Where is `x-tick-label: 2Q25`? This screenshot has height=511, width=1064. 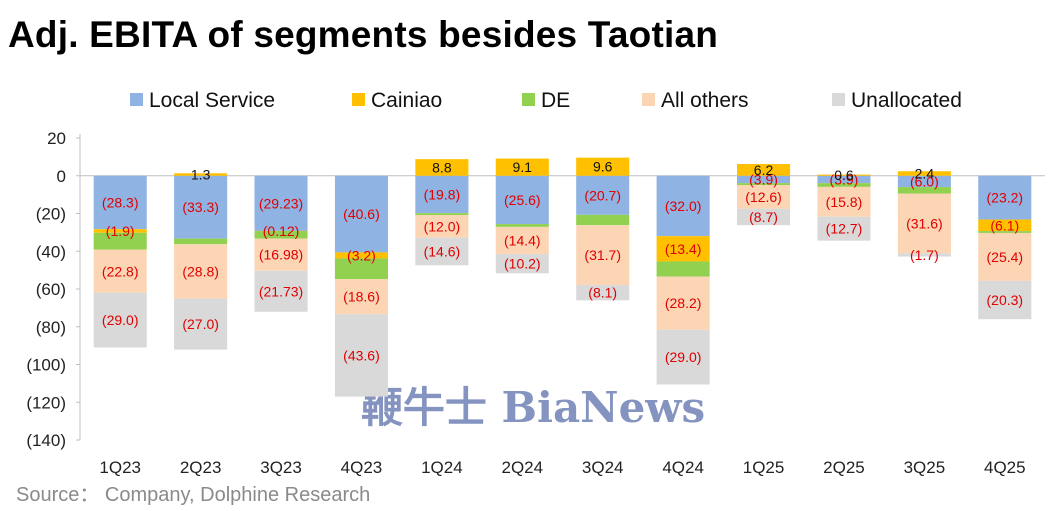
x-tick-label: 2Q25 is located at coordinates (844, 467).